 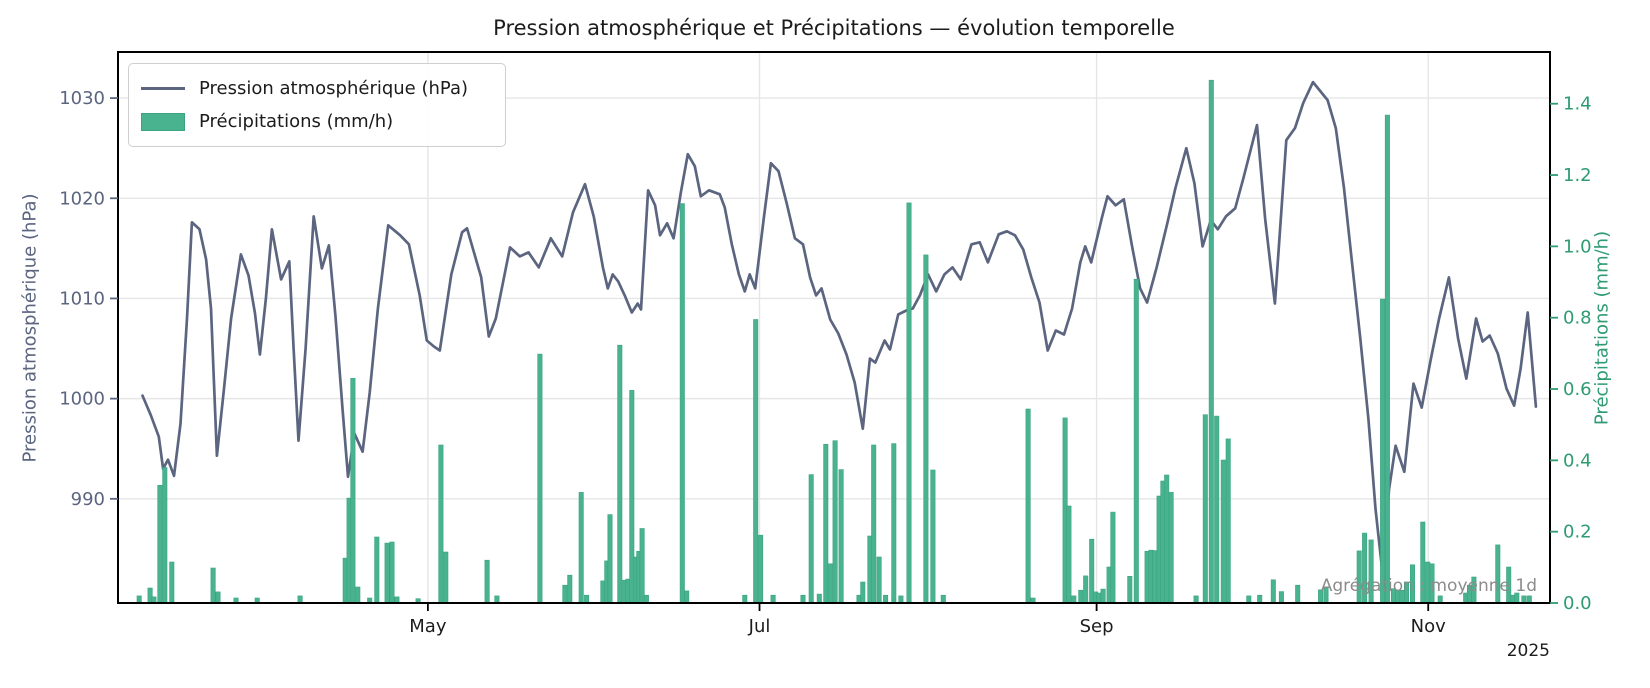 What do you see at coordinates (1577, 104) in the screenshot?
I see `right-tick-label: 1.4` at bounding box center [1577, 104].